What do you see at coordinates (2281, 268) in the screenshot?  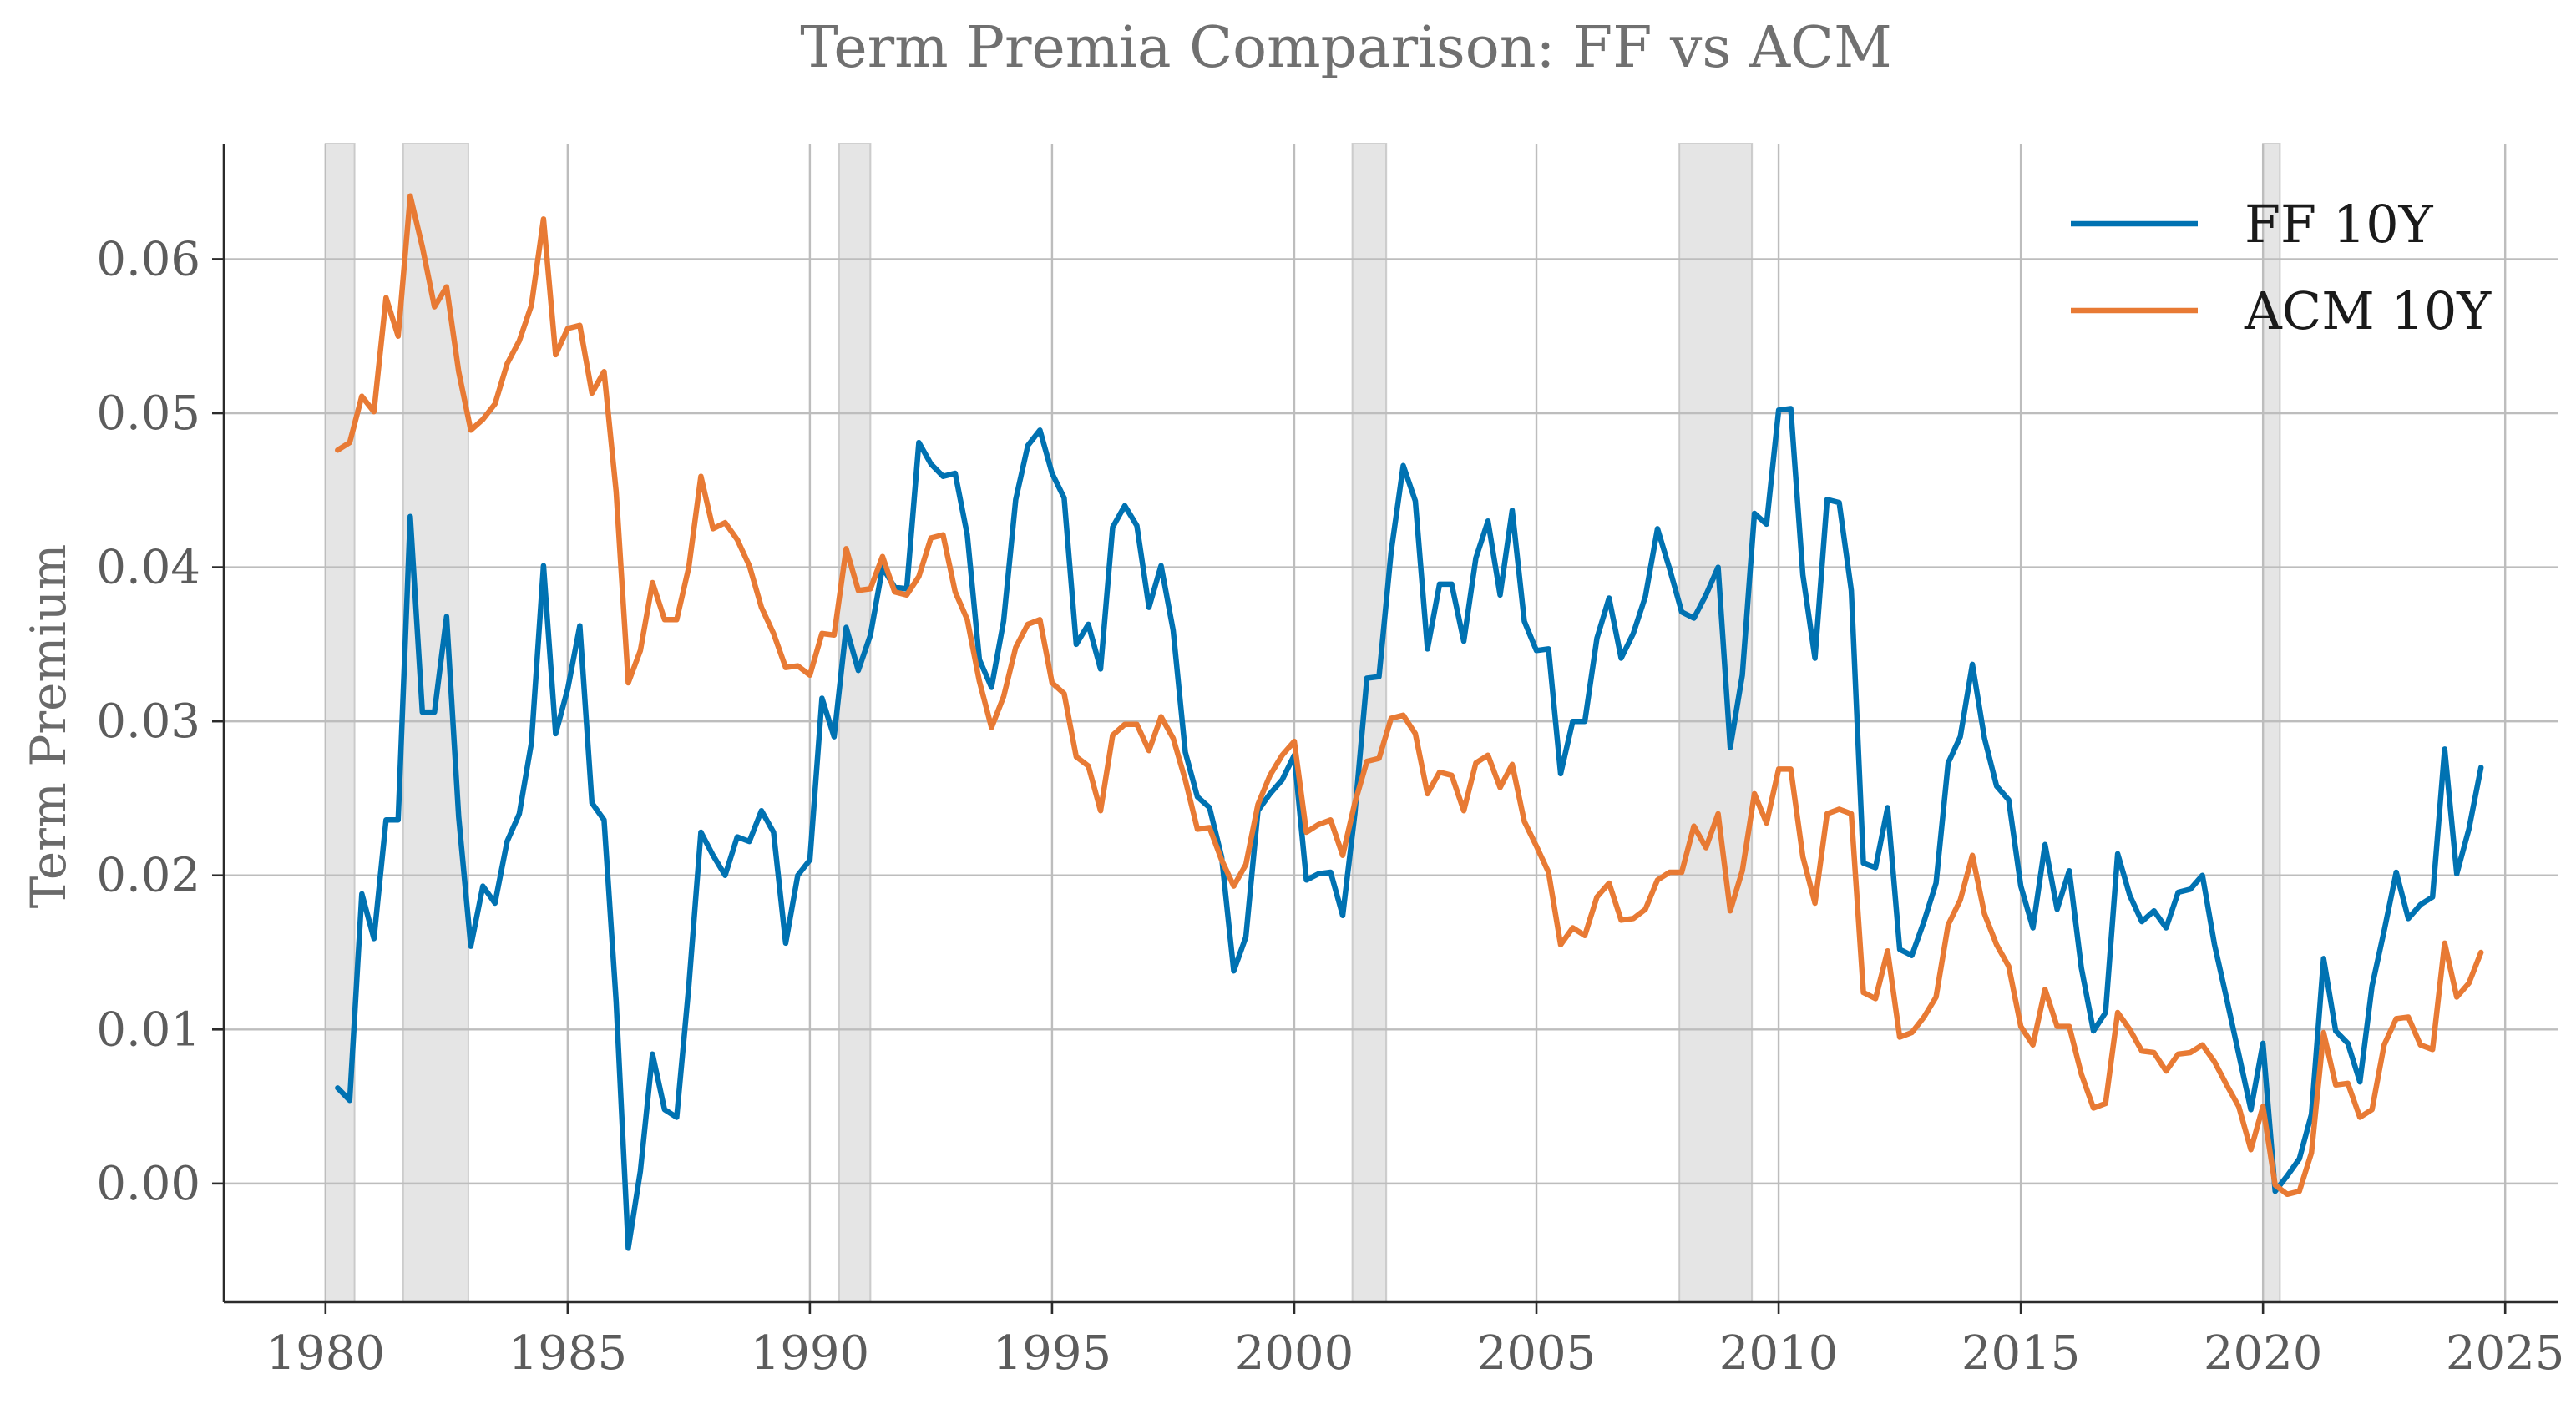 I see `legend: FF 10Y ACM 10Y` at bounding box center [2281, 268].